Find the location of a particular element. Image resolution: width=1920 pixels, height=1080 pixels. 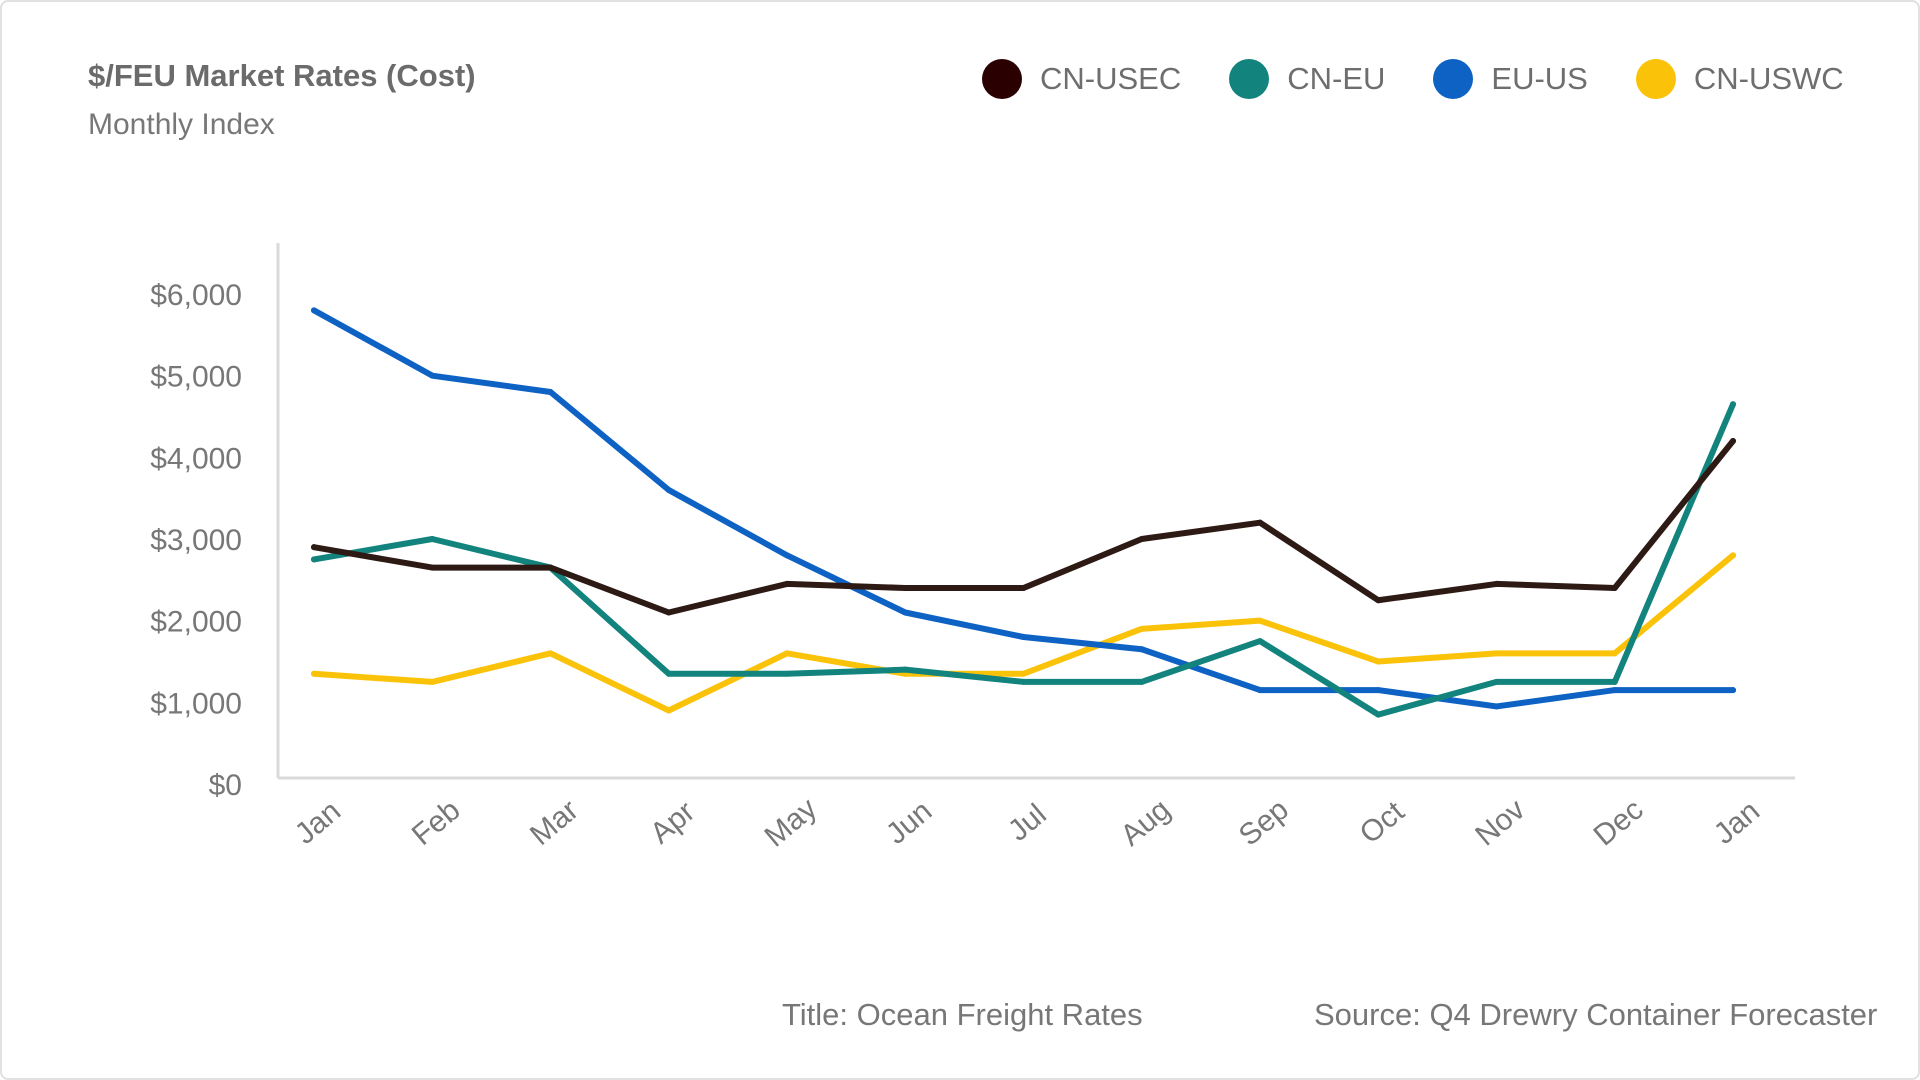

legend-dot-eu-us is located at coordinates (1453, 79).